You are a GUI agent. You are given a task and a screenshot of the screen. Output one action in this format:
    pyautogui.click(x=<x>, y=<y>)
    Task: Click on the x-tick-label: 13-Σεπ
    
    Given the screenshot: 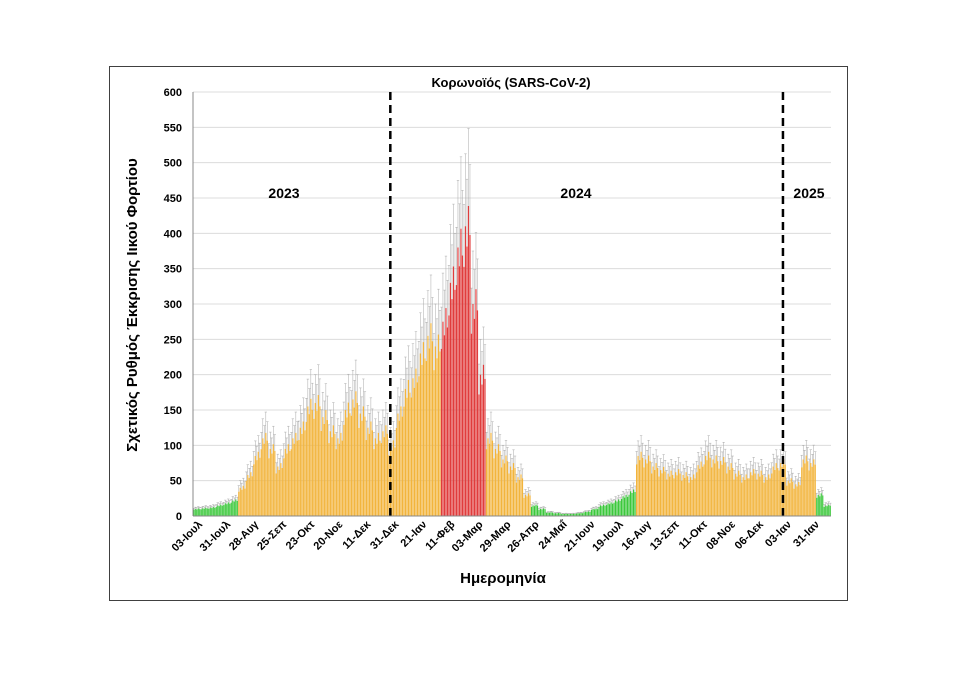 What is the action you would take?
    pyautogui.click(x=665, y=535)
    